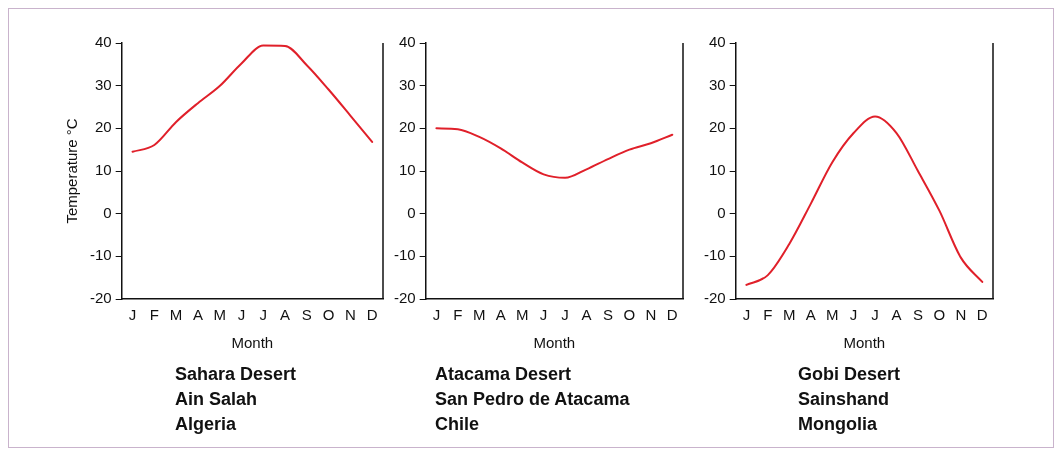  What do you see at coordinates (217, 399) in the screenshot?
I see `text: Ain Salah` at bounding box center [217, 399].